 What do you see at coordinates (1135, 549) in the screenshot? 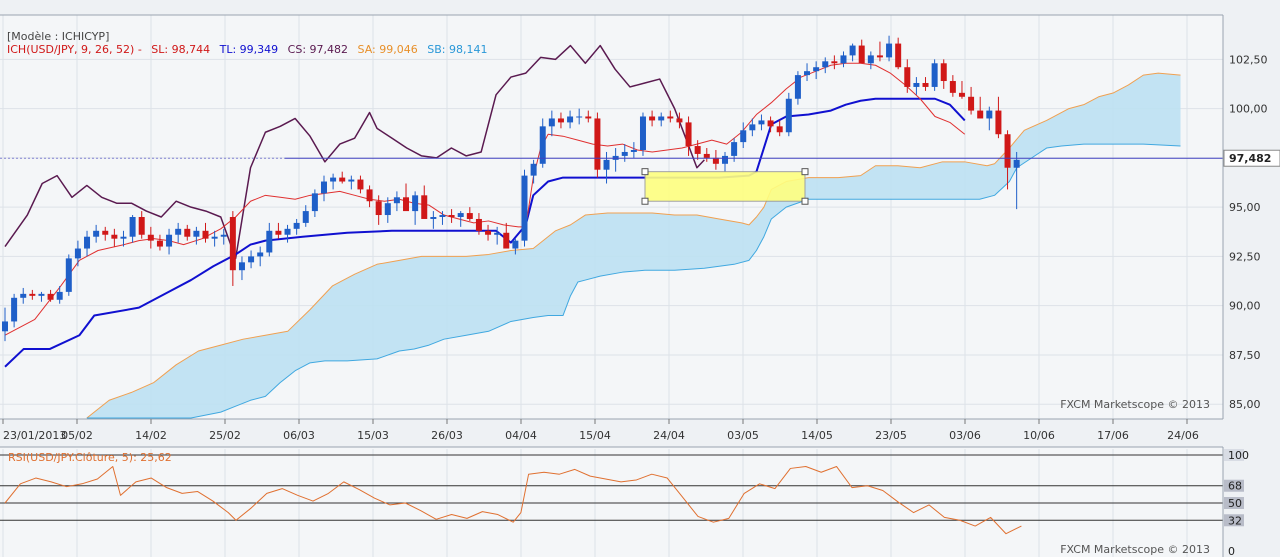
I see `watermark-rsi: FXCM Marketscope © 2013` at bounding box center [1135, 549].